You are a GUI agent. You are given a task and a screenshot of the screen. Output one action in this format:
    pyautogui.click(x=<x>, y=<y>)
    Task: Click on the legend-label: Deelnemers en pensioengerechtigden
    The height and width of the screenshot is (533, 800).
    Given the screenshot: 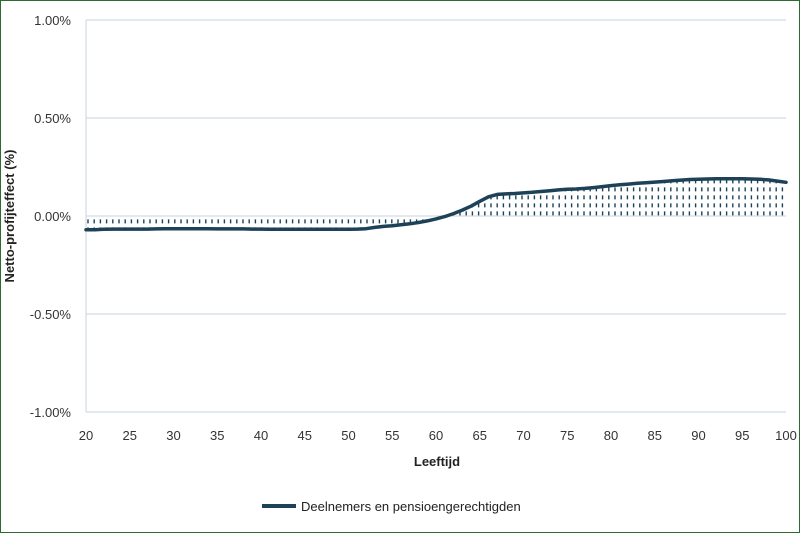 What is the action you would take?
    pyautogui.click(x=411, y=506)
    